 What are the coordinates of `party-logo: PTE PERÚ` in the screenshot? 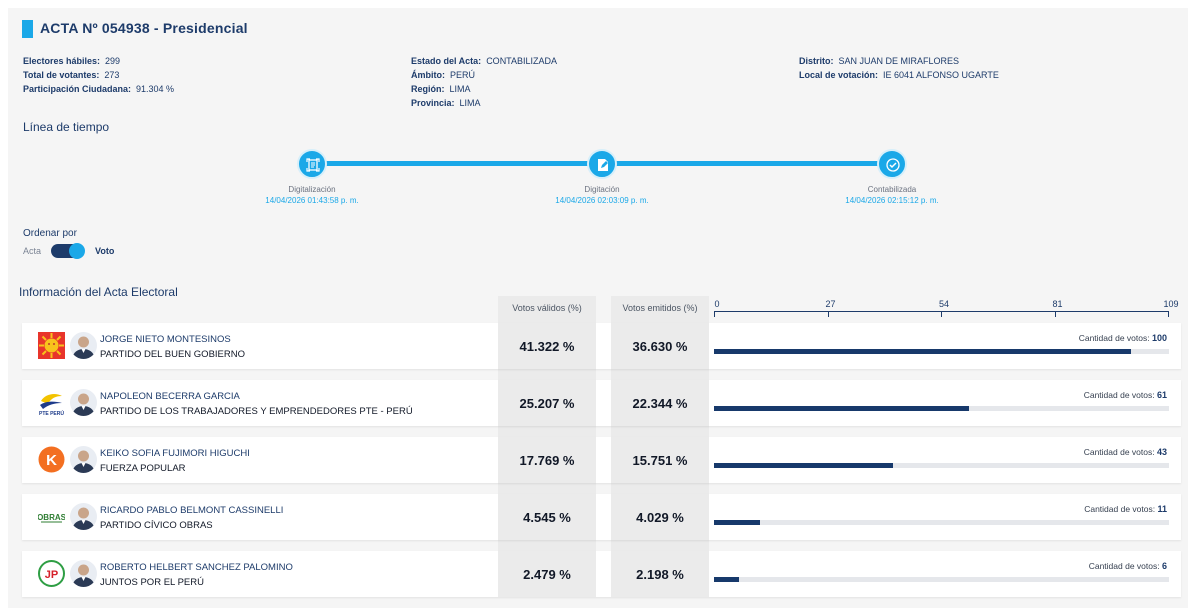 It's located at (51, 403).